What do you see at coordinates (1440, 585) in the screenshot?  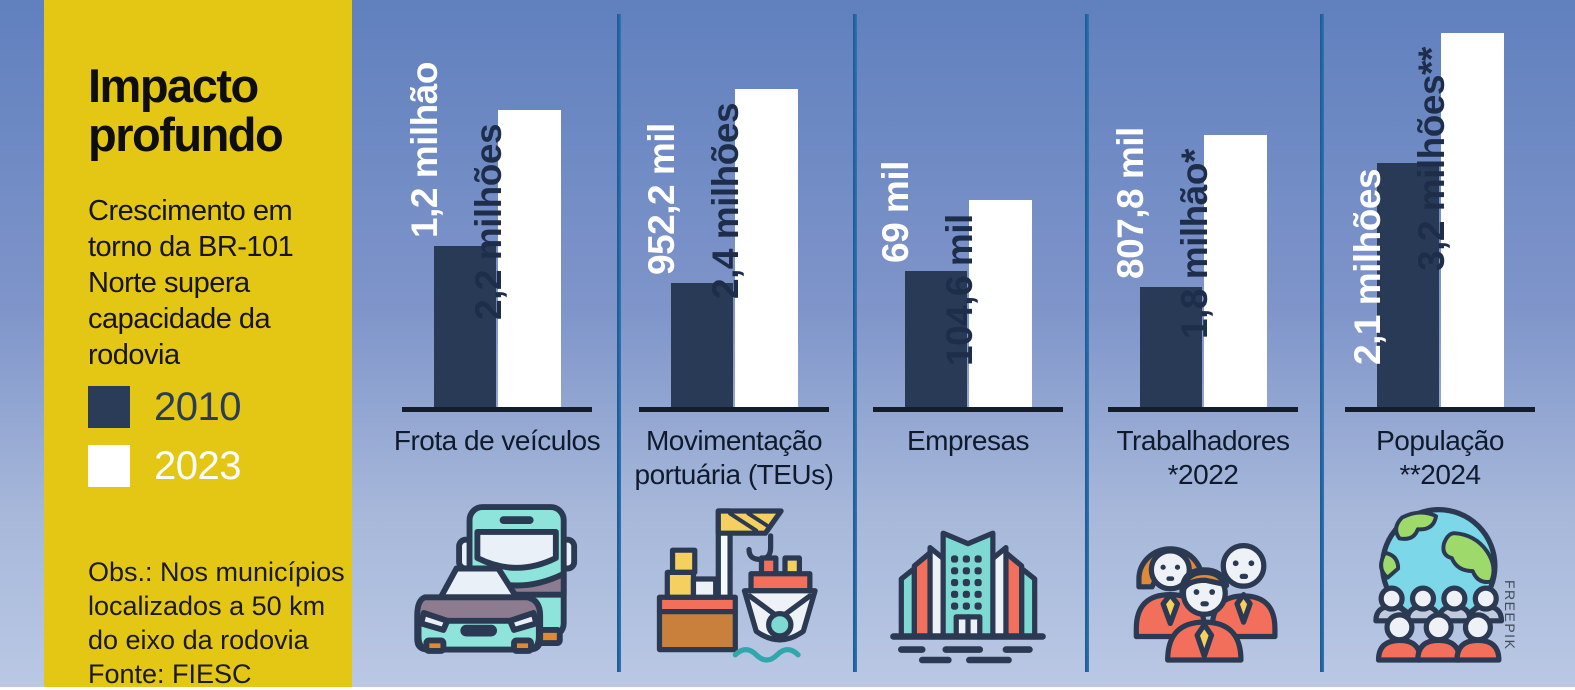 I see `globe-population-icon` at bounding box center [1440, 585].